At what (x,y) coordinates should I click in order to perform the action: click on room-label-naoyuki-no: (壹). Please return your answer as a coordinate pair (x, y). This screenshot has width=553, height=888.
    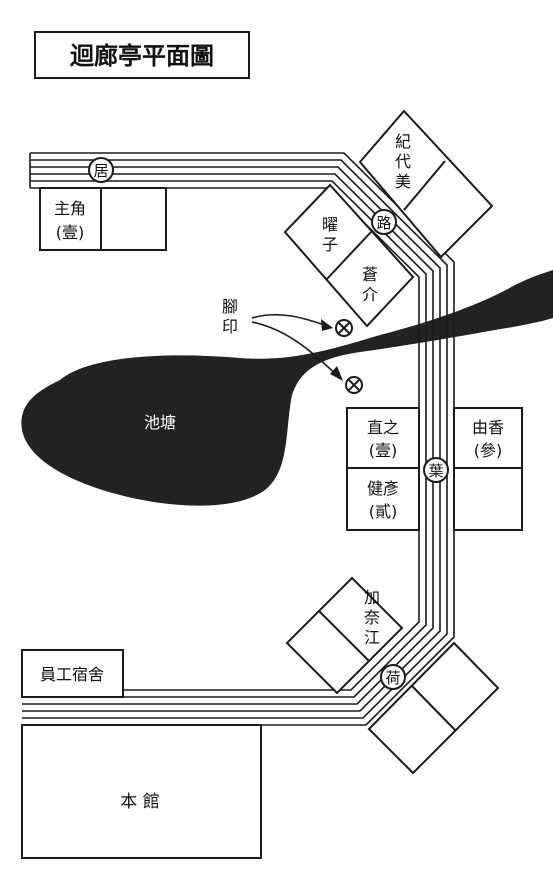
    Looking at the image, I should click on (383, 450).